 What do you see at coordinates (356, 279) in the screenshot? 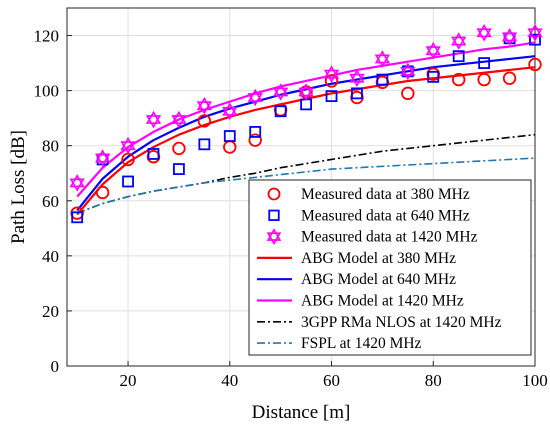
I see `legend-item: ABG Model at 640 MHz` at bounding box center [356, 279].